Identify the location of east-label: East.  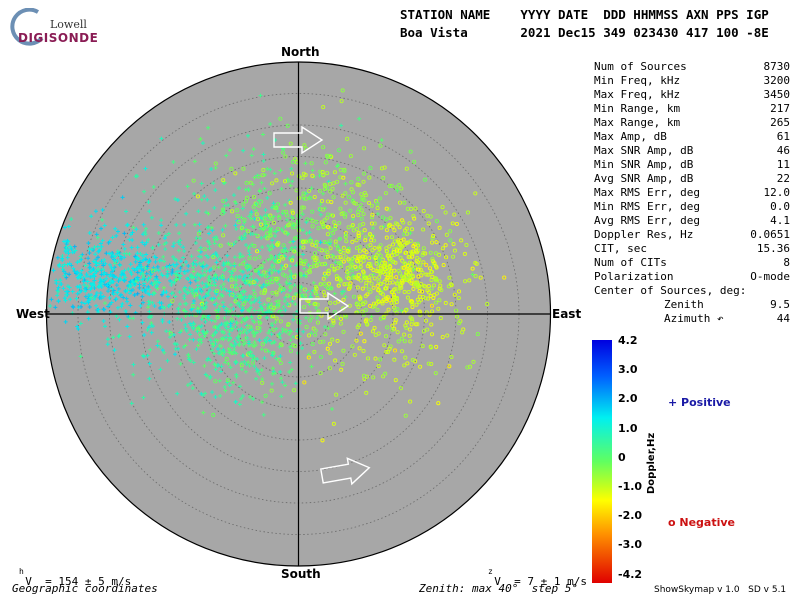
(567, 314).